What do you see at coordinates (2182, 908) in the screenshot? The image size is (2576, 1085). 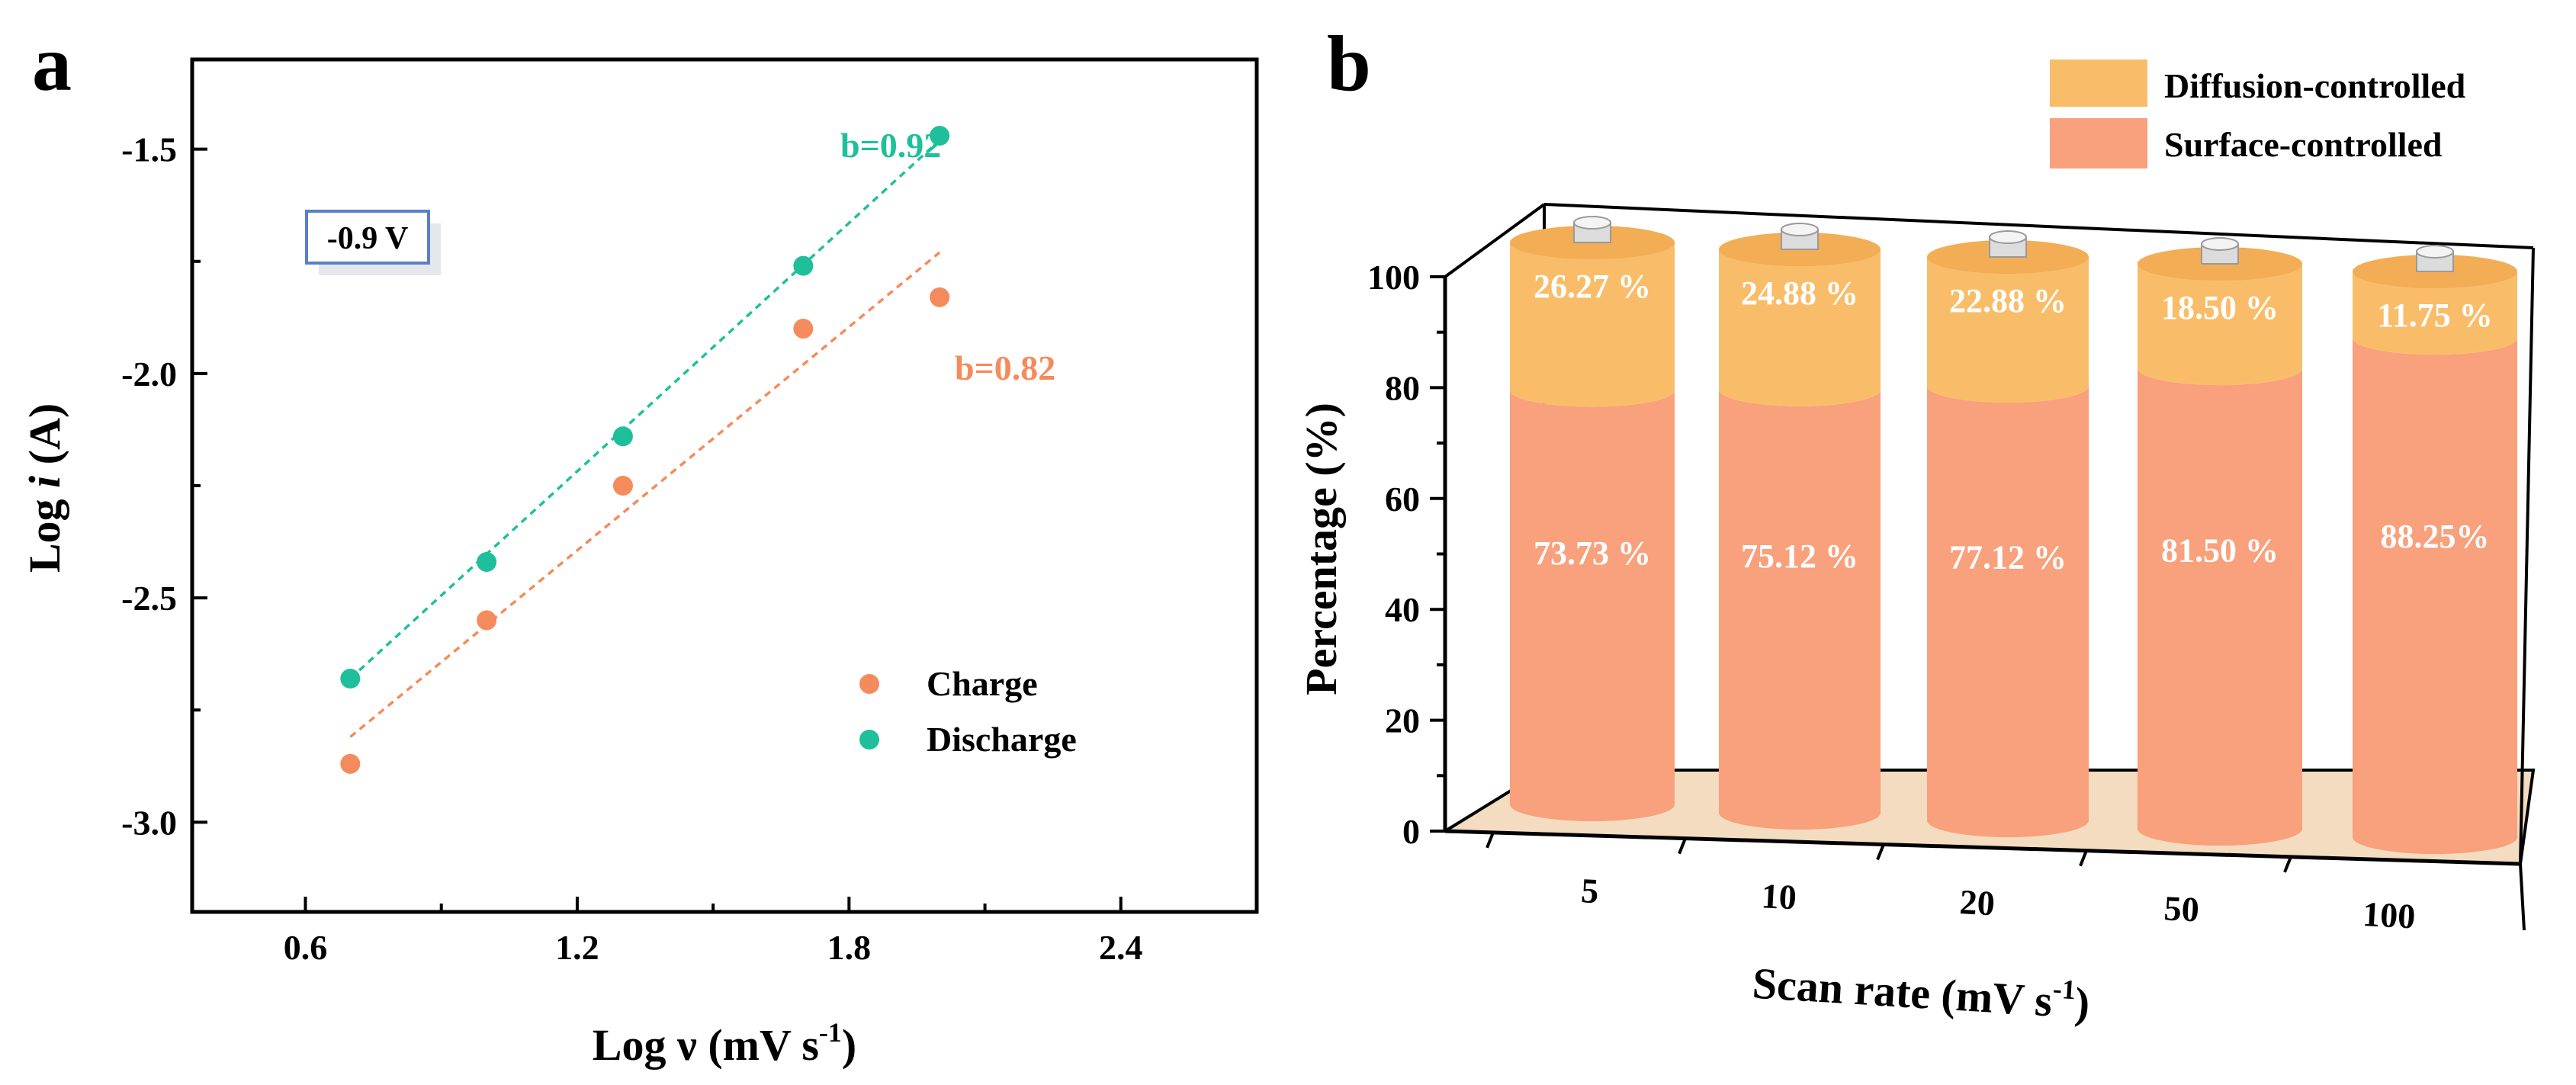 I see `x-tick-label: 50` at bounding box center [2182, 908].